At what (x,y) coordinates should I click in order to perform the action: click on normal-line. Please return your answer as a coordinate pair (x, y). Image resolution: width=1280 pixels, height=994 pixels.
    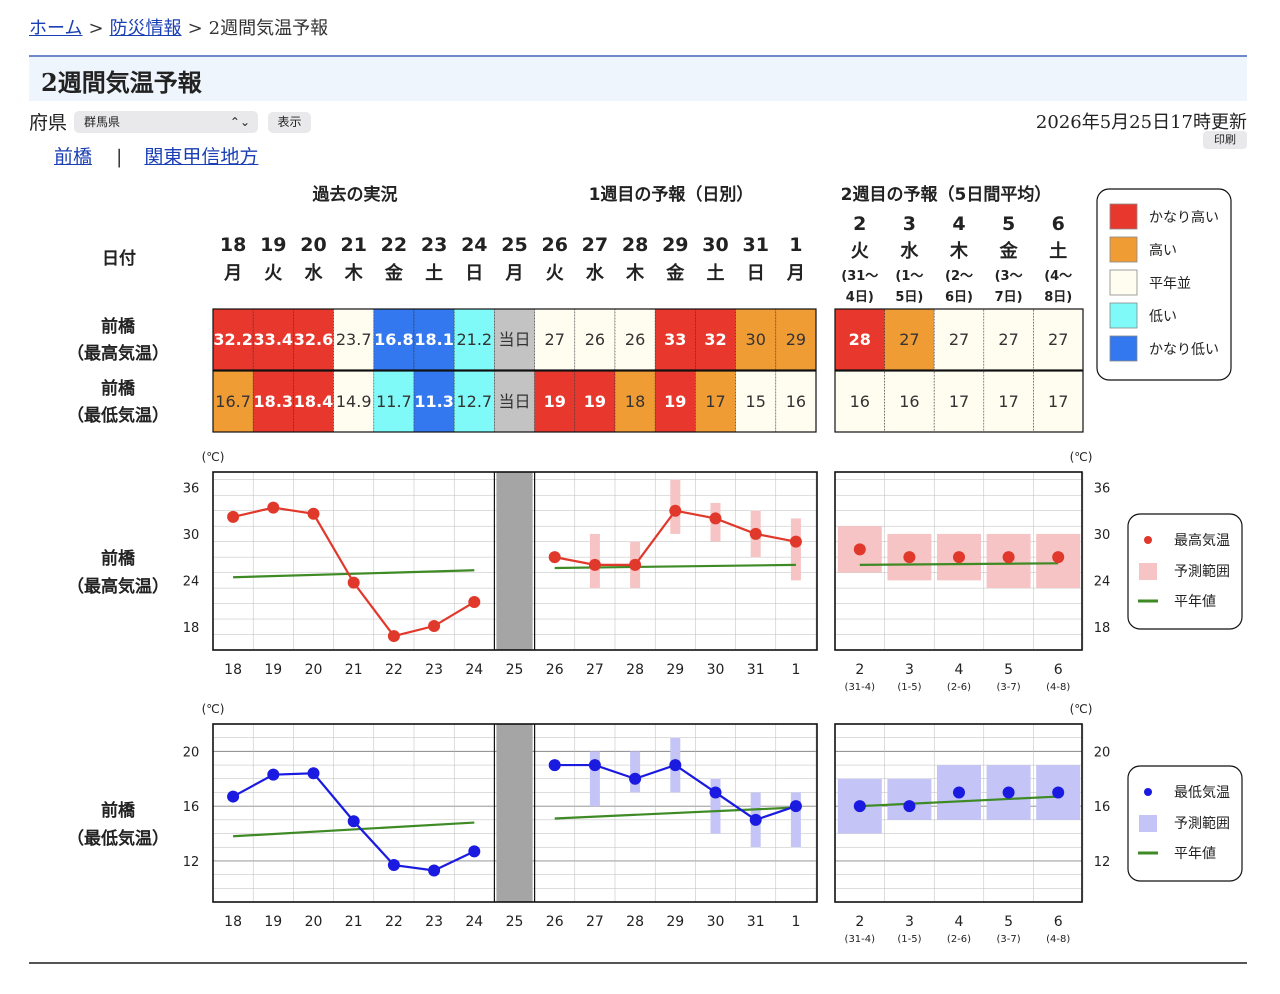
    Looking at the image, I should click on (675, 813).